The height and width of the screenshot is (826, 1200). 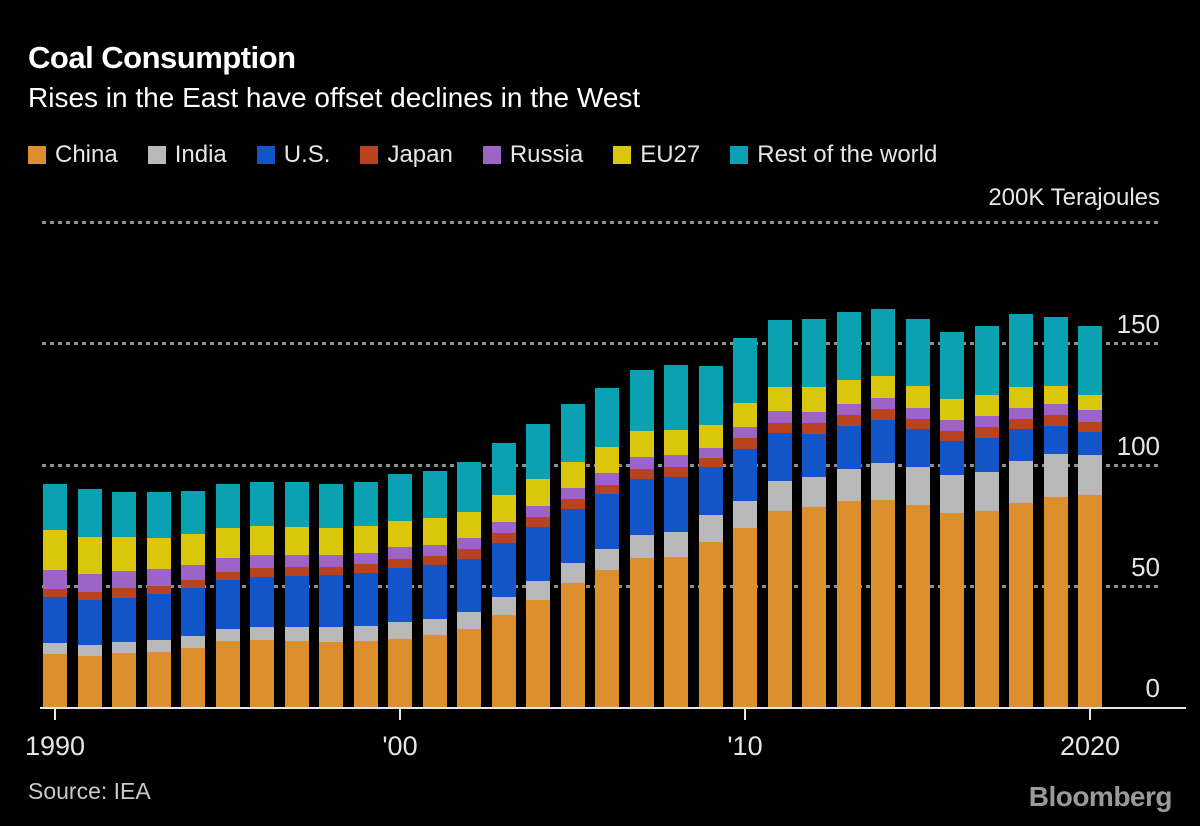 I want to click on legend-label: Japan, so click(x=420, y=154).